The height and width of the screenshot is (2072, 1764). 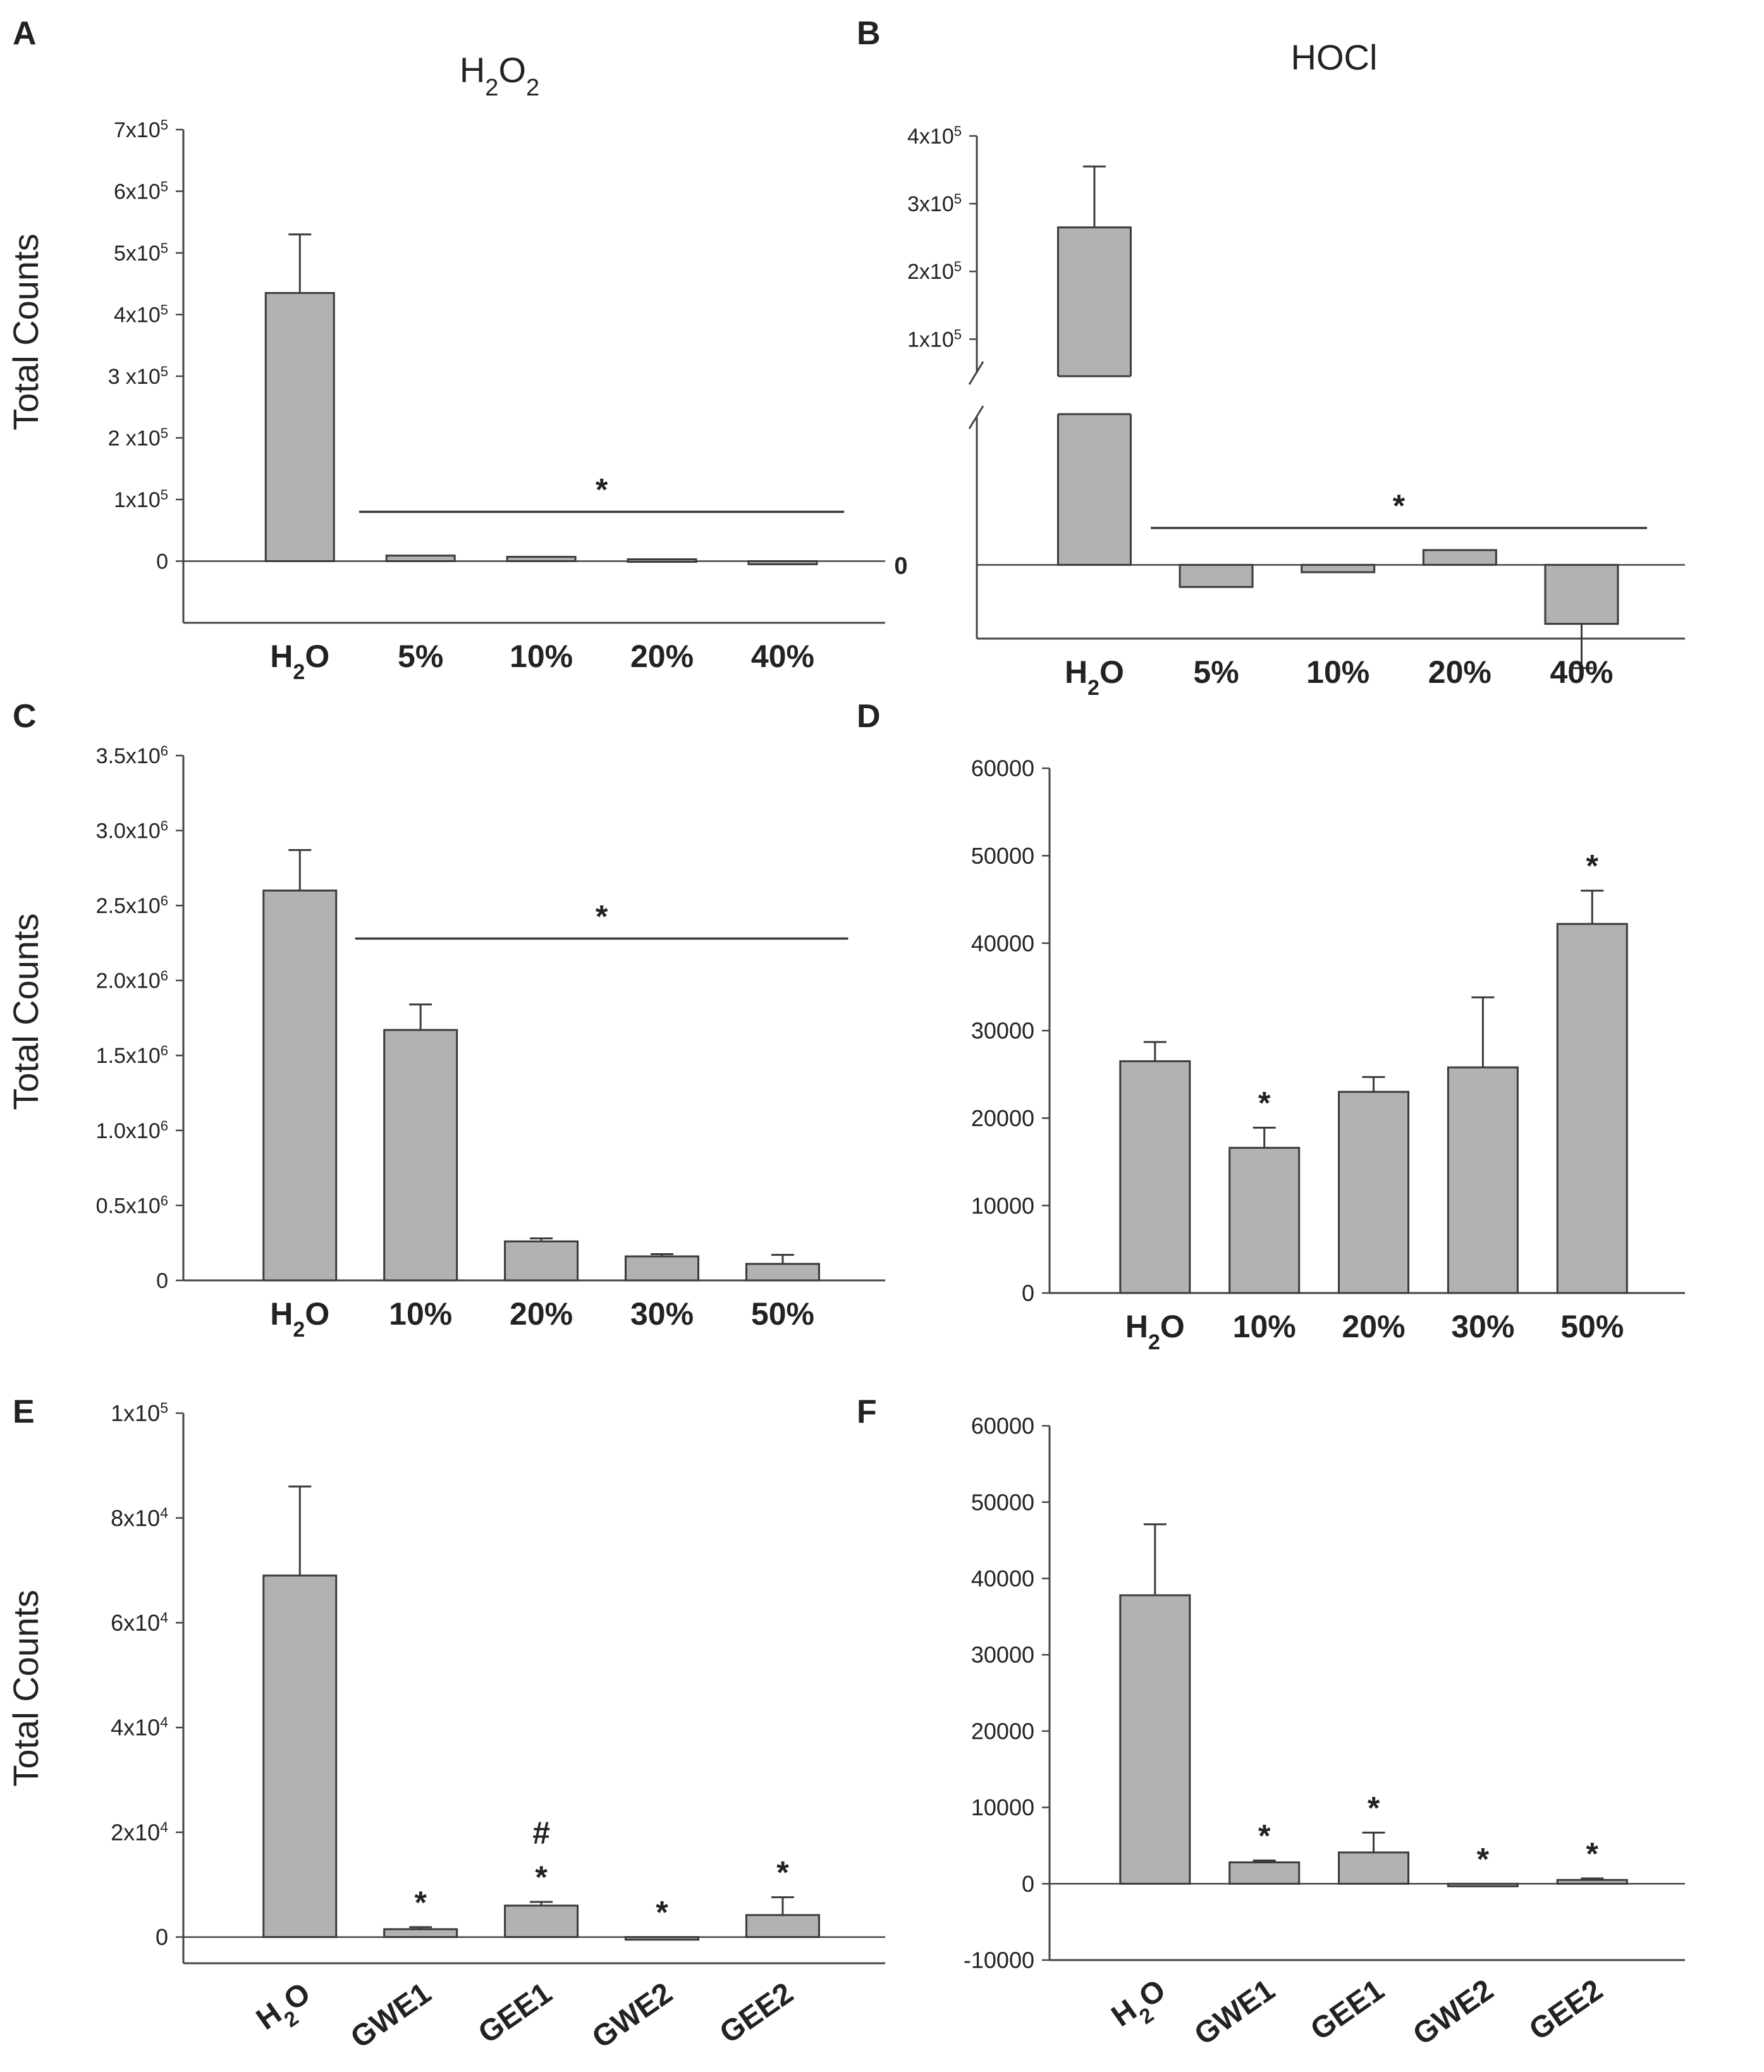 I want to click on y-tick-label: 1.5x10⁶, so click(x=132, y=1056).